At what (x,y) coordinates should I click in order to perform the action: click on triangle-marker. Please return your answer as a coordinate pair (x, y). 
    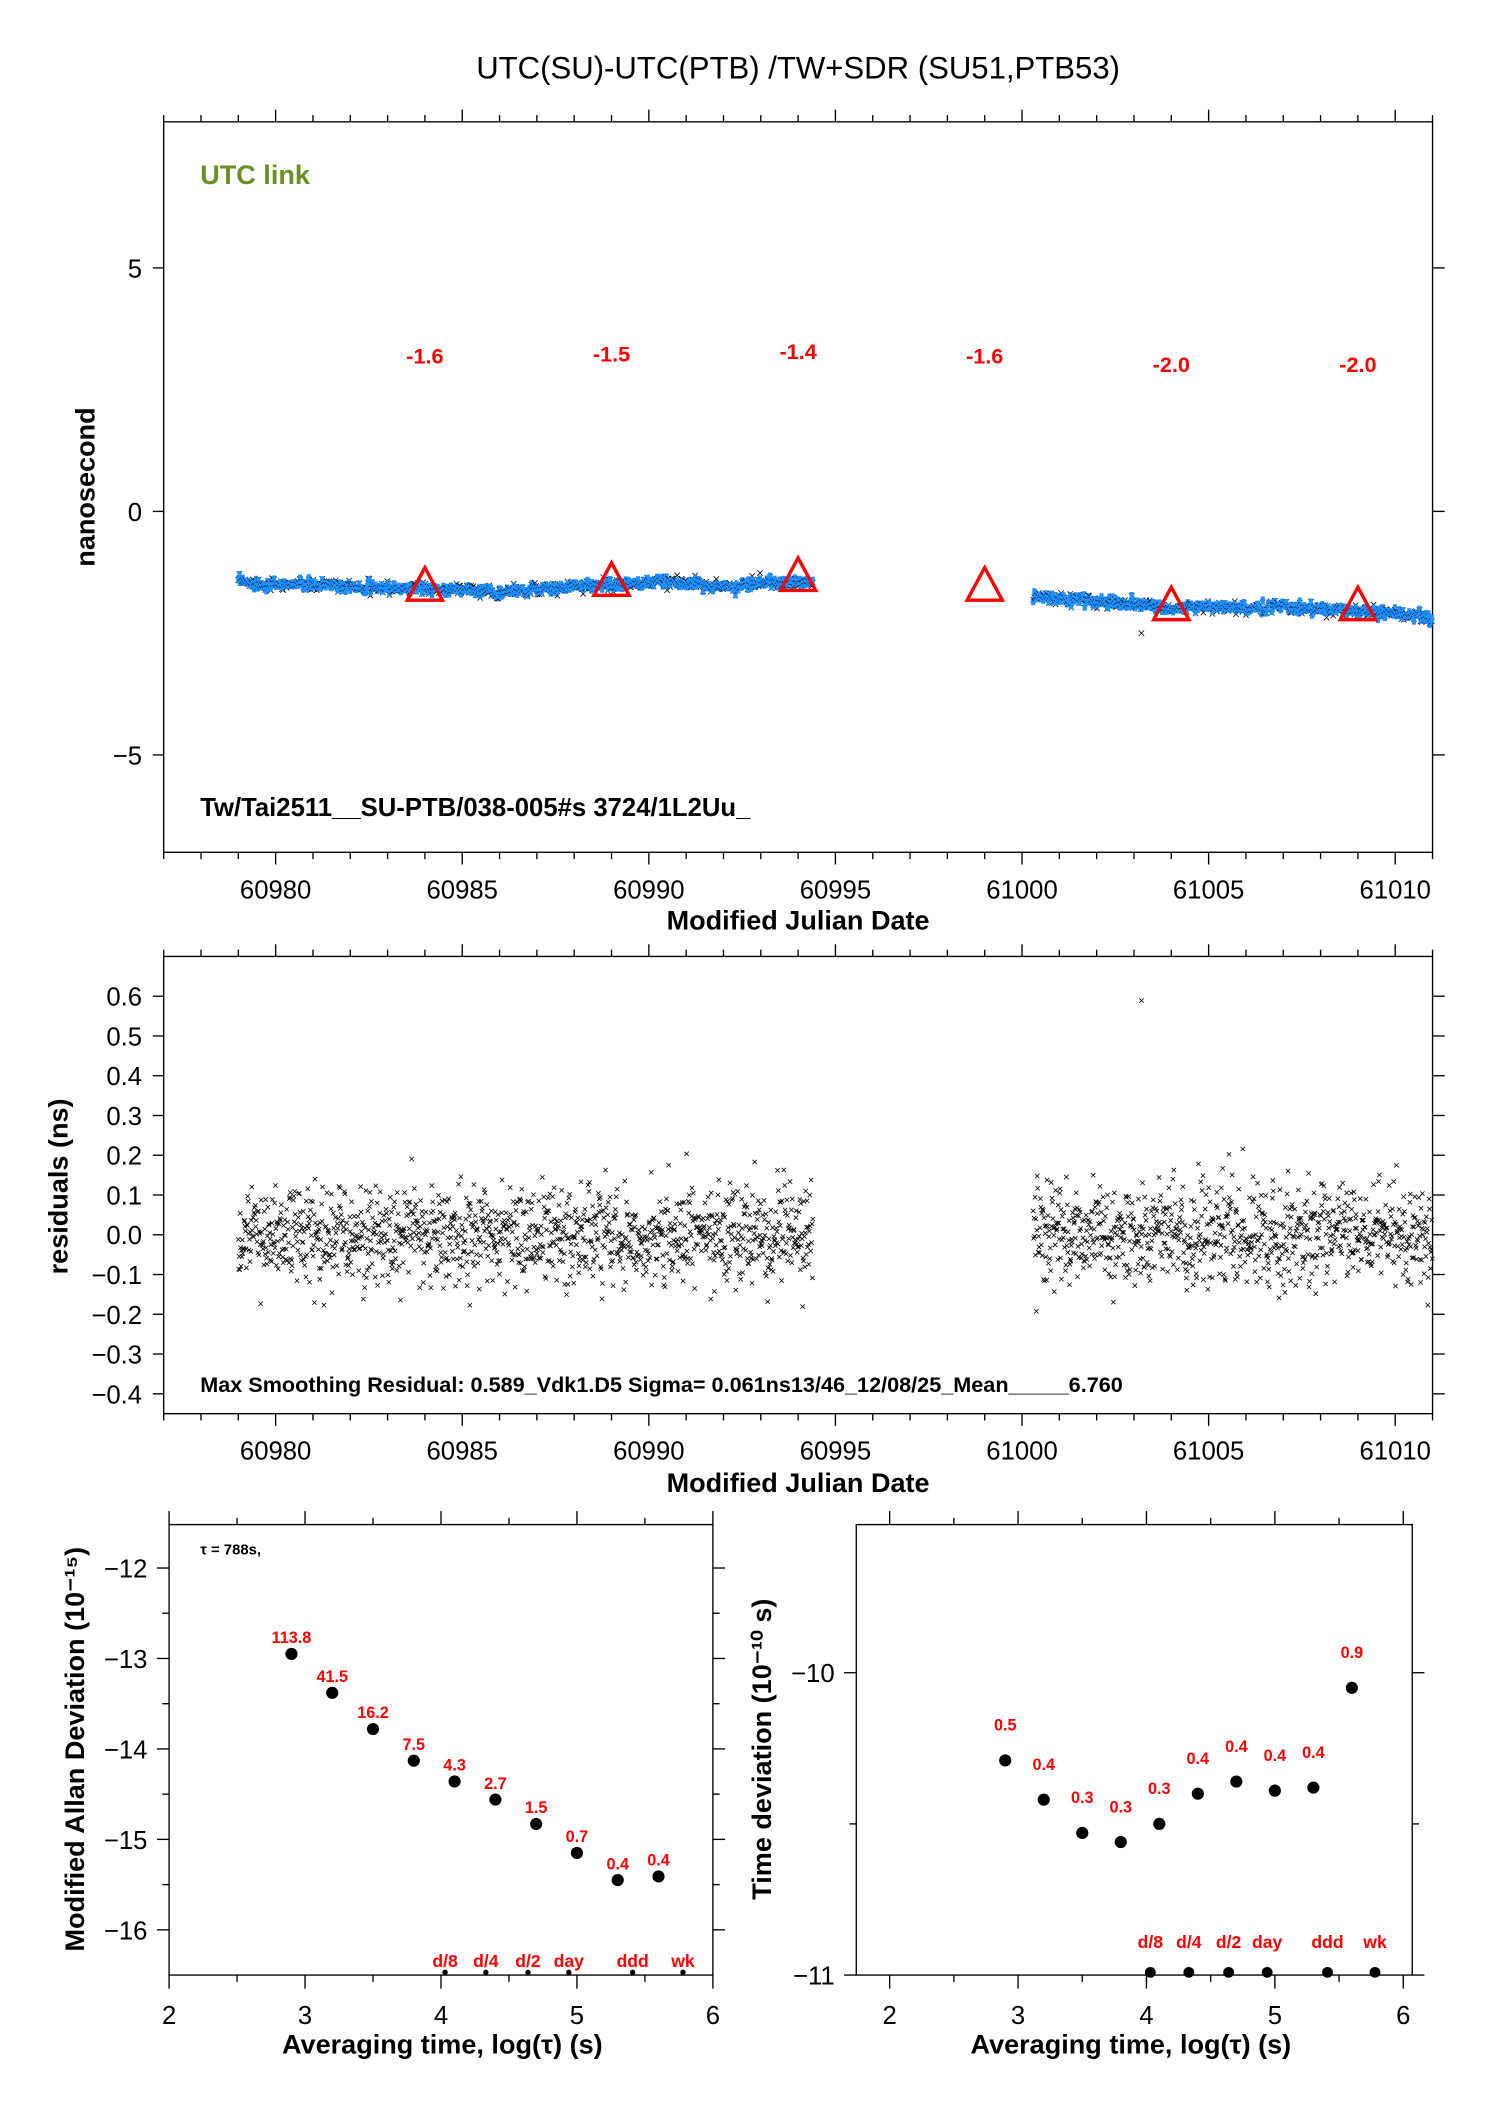
    Looking at the image, I should click on (611, 578).